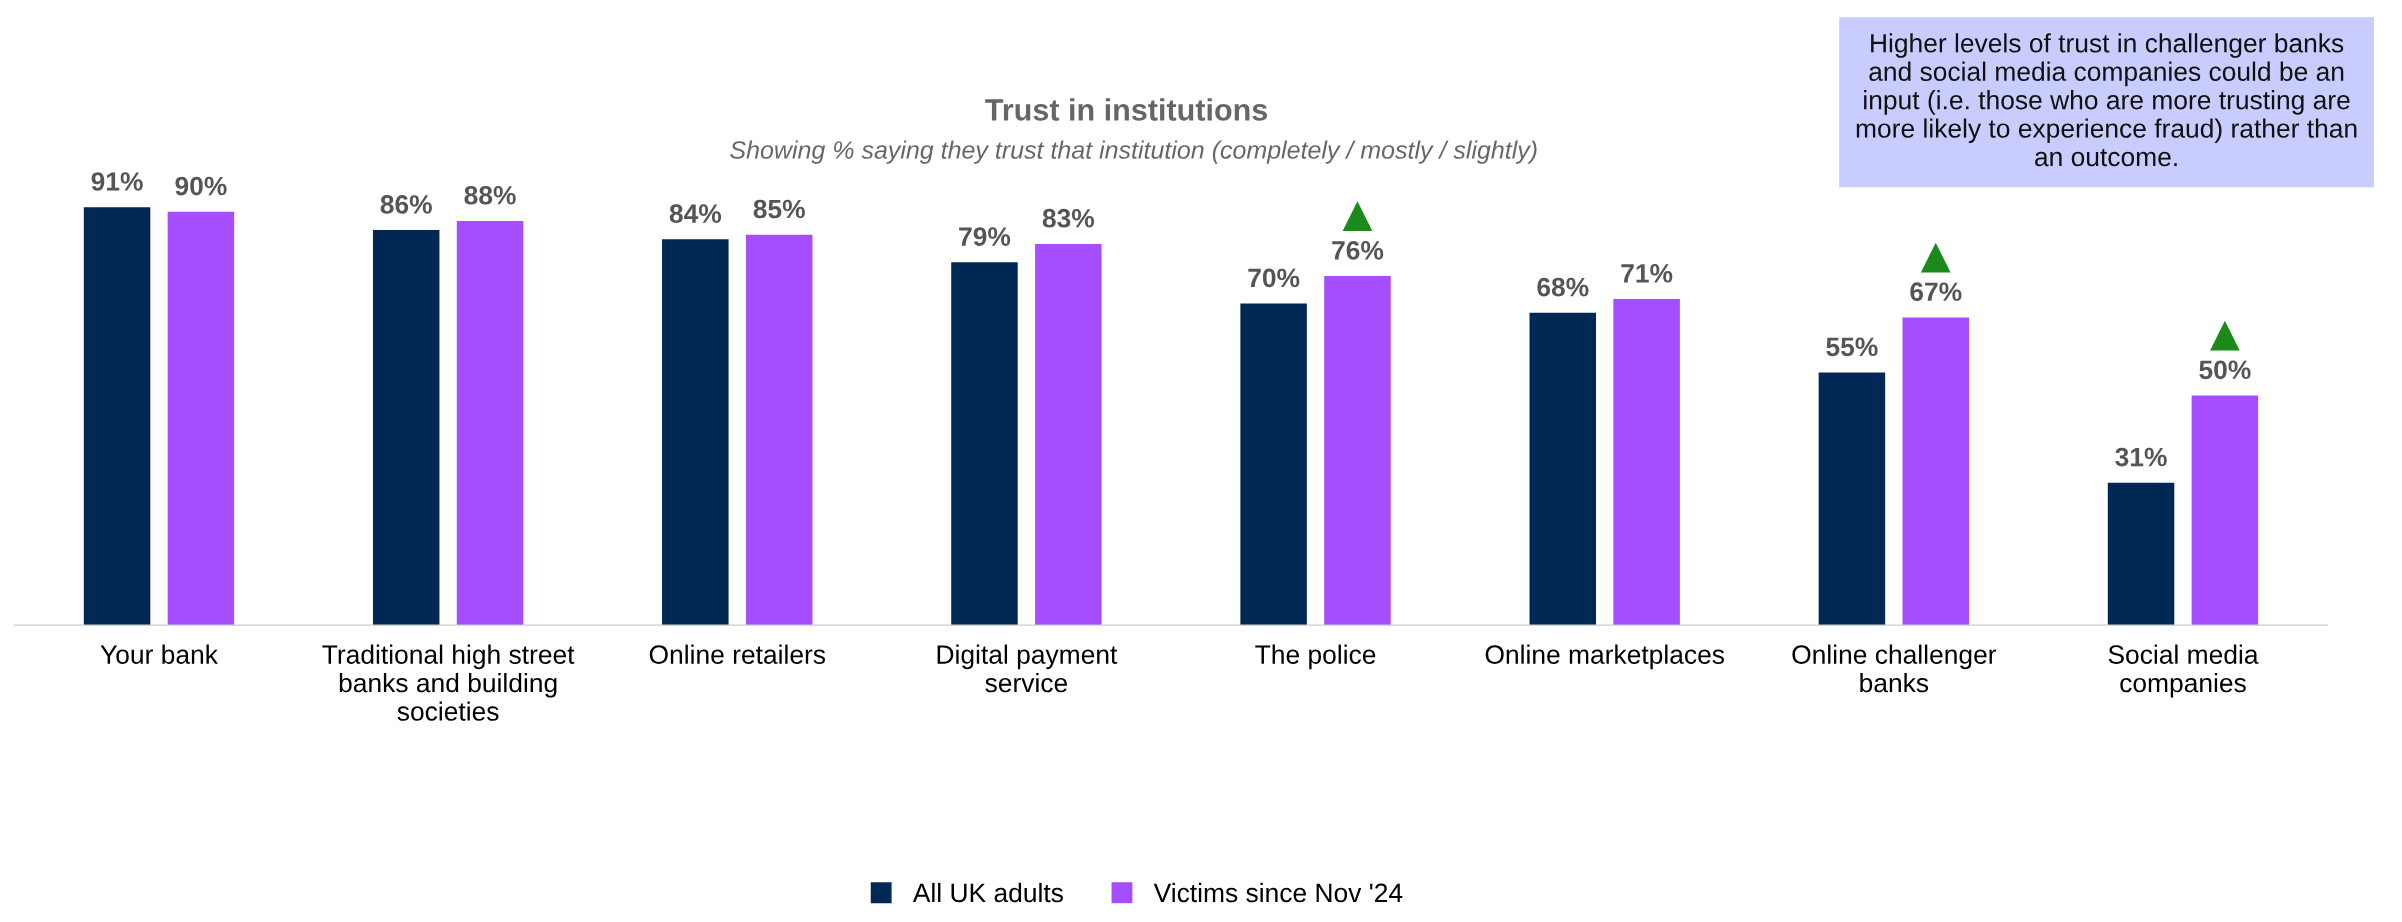  What do you see at coordinates (779, 209) in the screenshot?
I see `data-label: 85%` at bounding box center [779, 209].